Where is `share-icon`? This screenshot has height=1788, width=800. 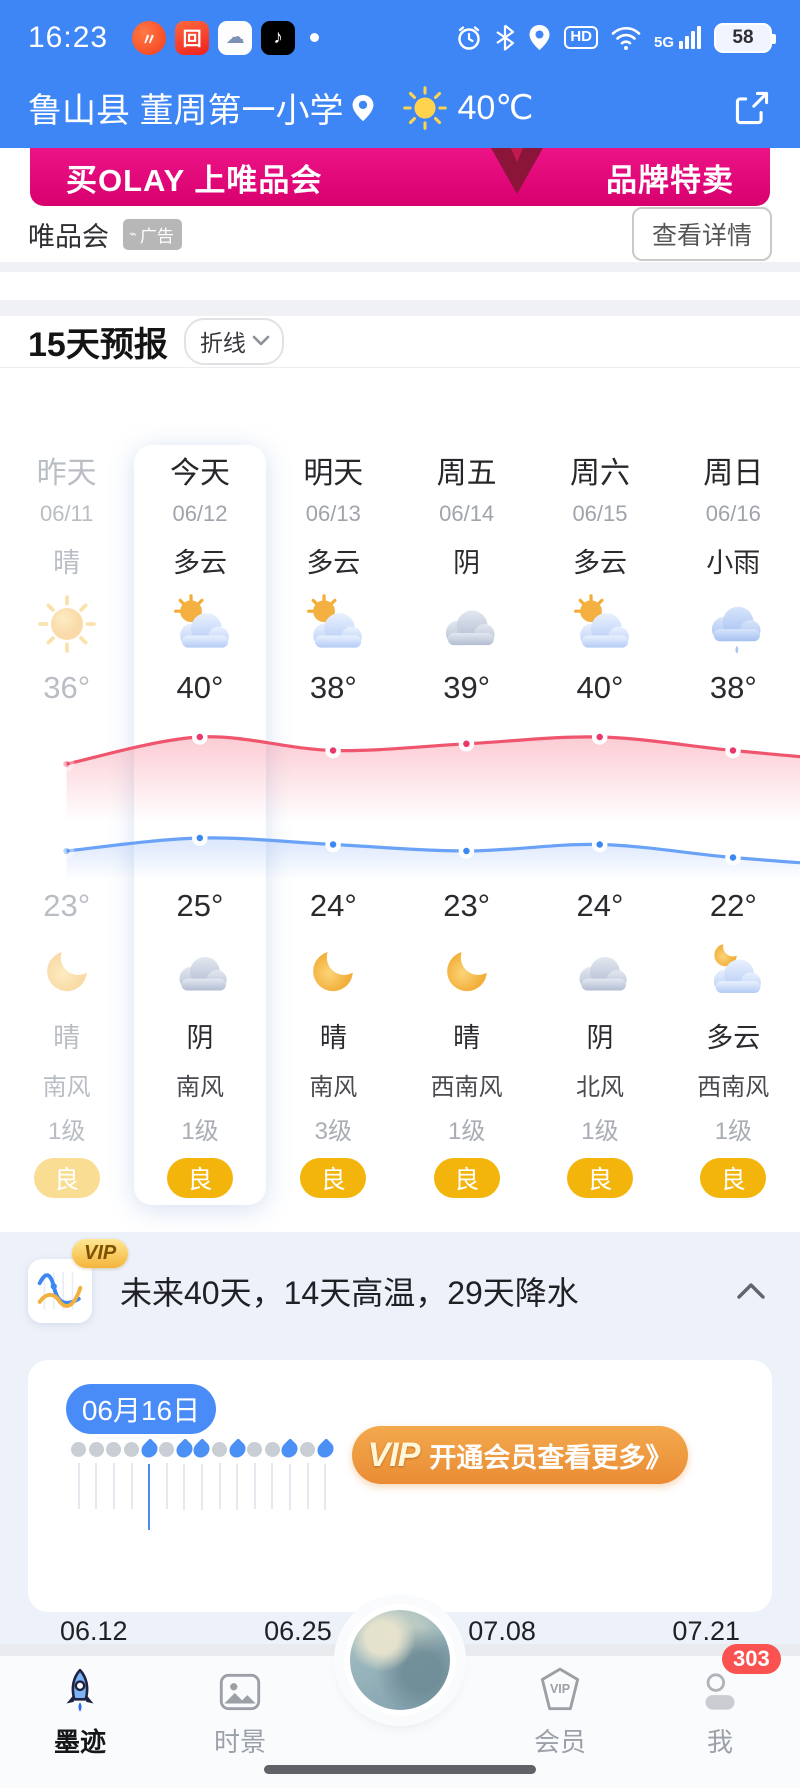
share-icon is located at coordinates (752, 108).